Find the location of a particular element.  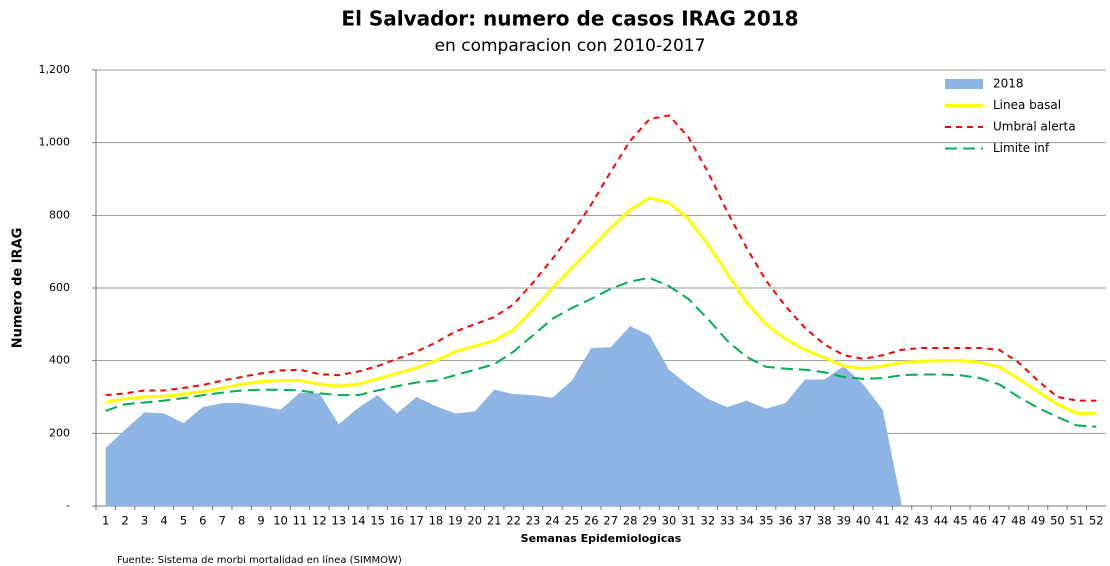

y-tick-label: 1,200 is located at coordinates (55, 69).